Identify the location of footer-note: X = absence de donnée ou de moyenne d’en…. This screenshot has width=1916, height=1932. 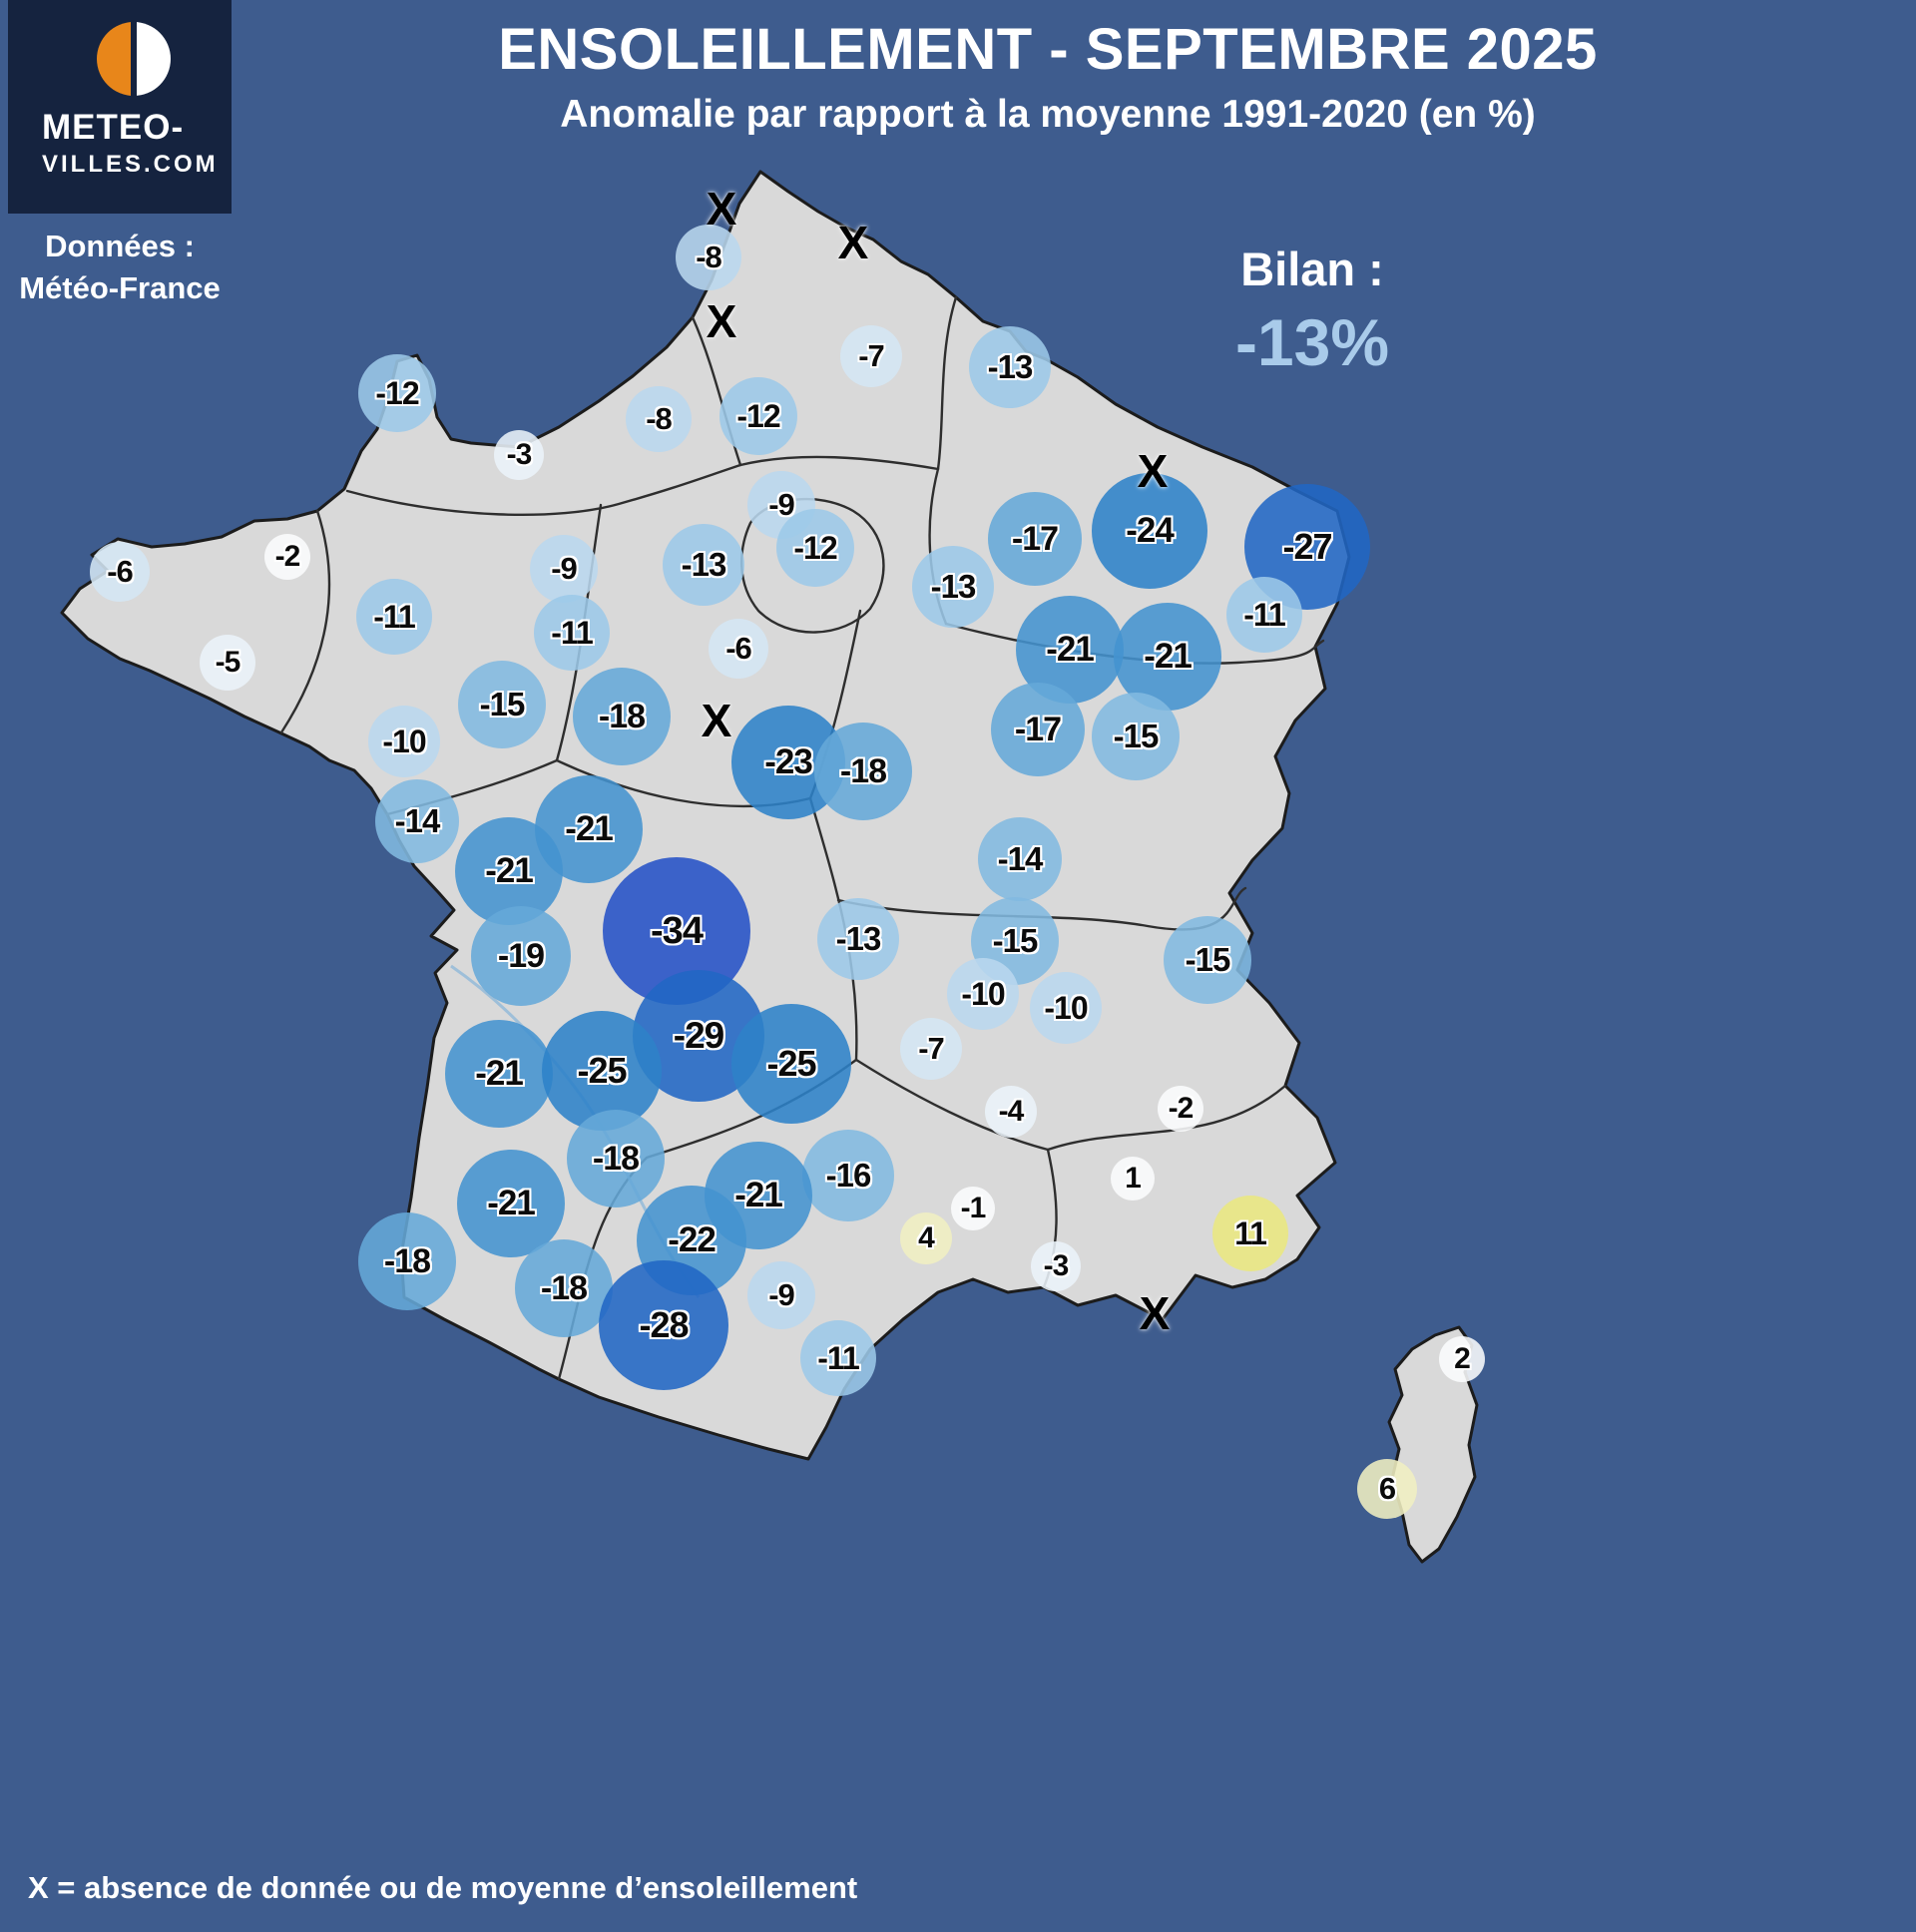
(443, 1887).